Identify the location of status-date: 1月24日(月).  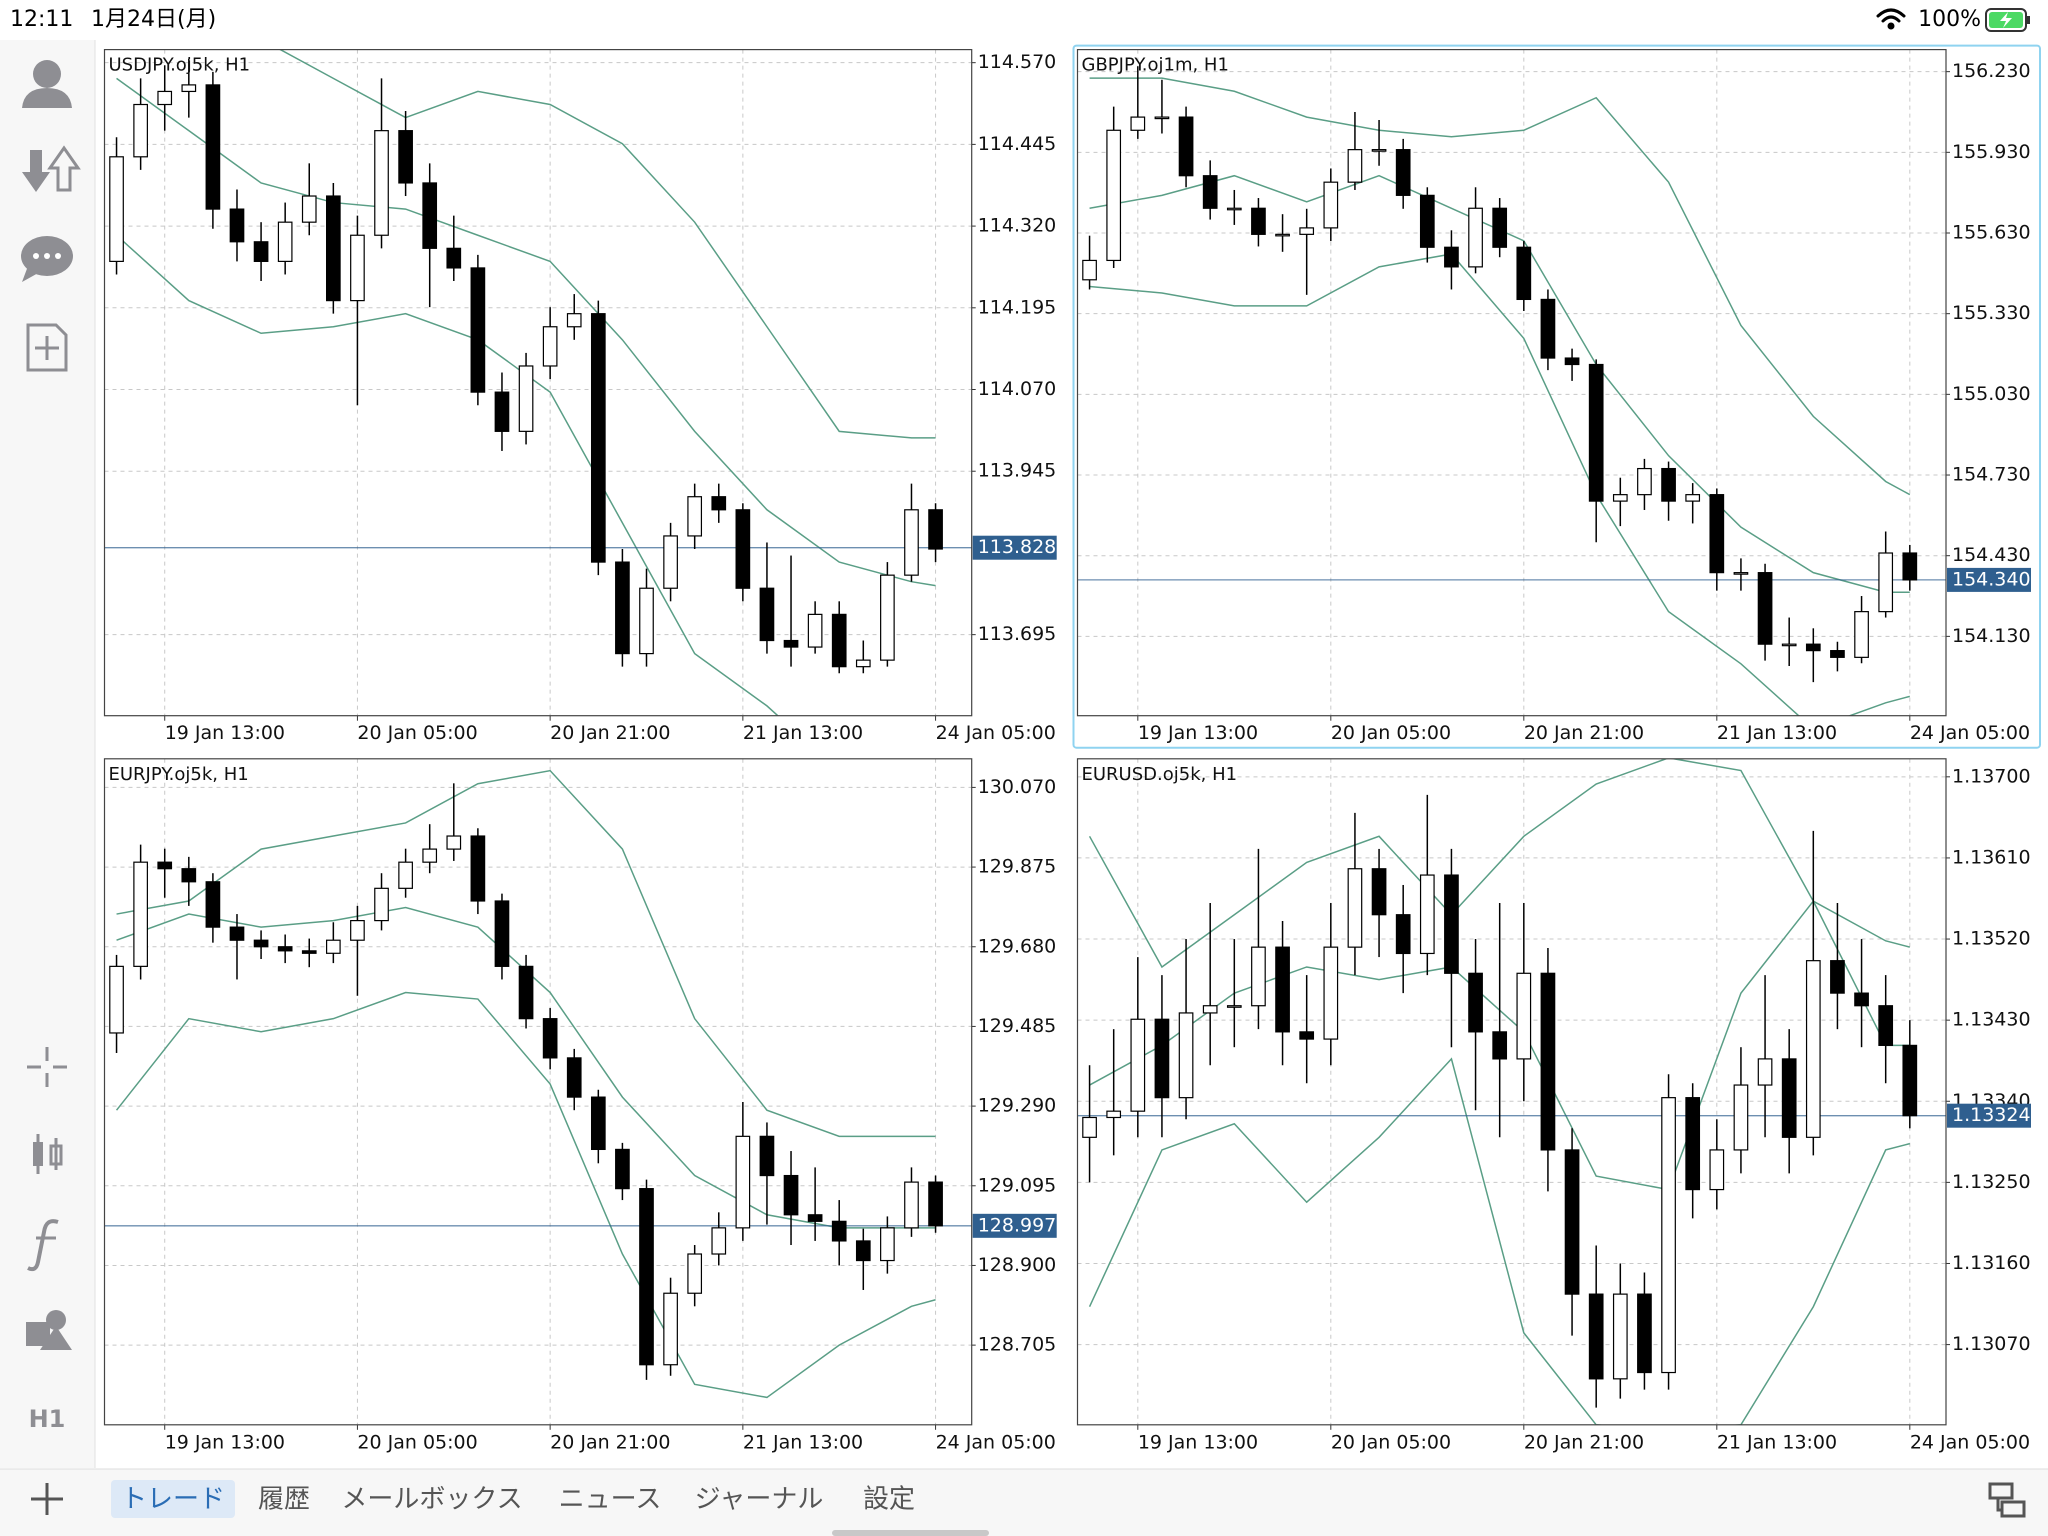
(153, 19).